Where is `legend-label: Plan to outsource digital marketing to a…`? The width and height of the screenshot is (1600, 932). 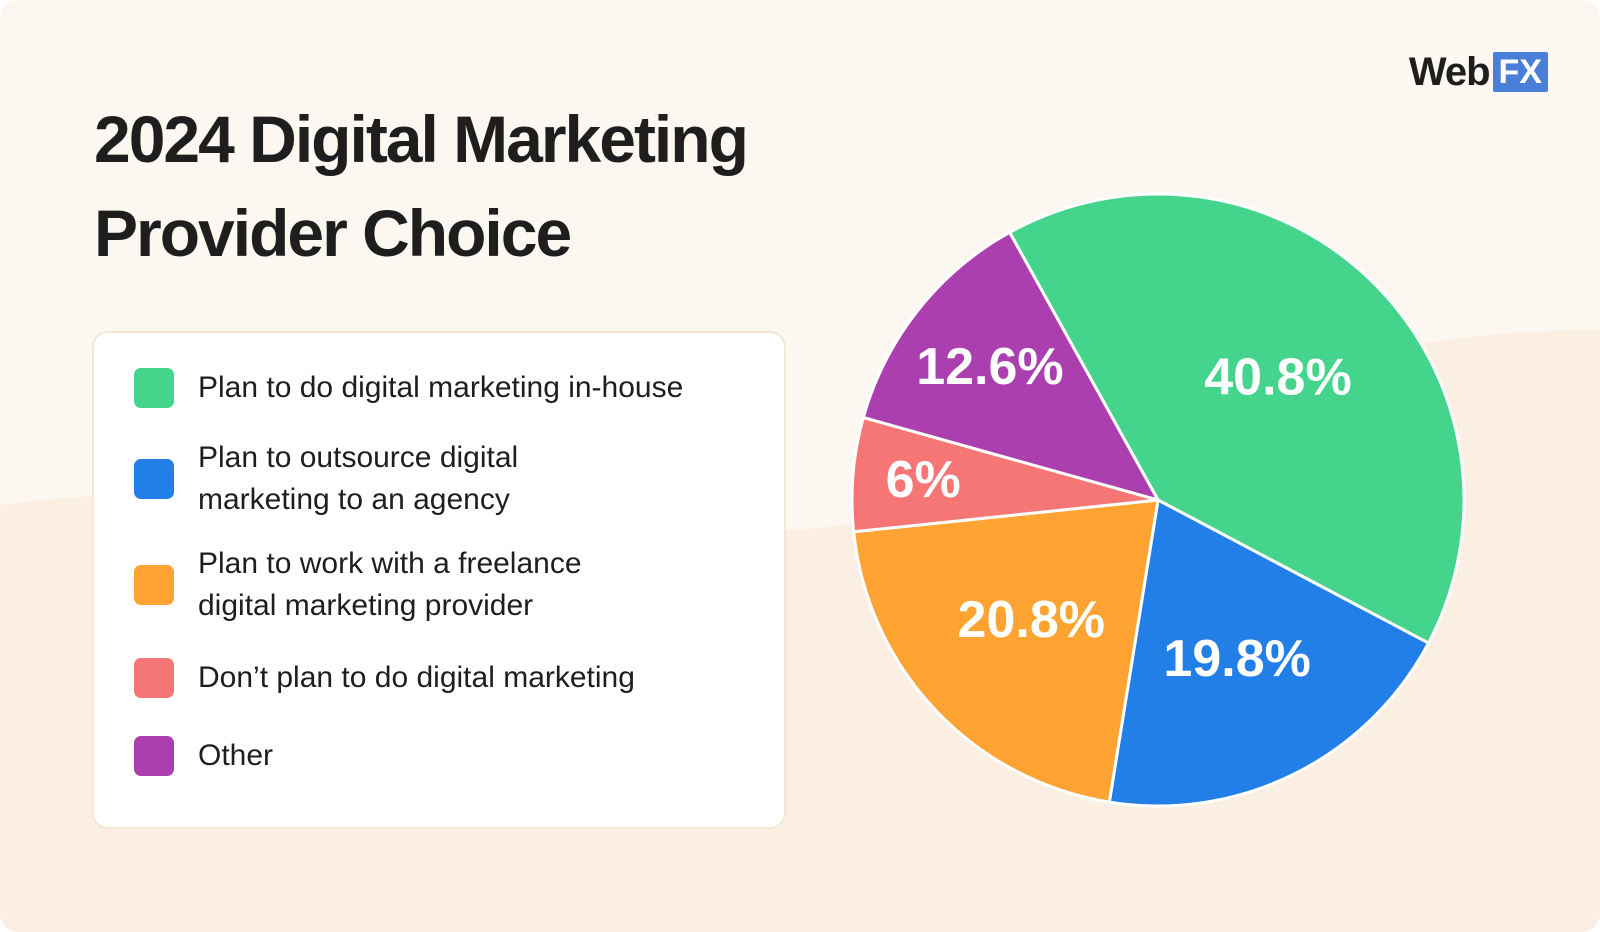 legend-label: Plan to outsource digital marketing to a… is located at coordinates (358, 478).